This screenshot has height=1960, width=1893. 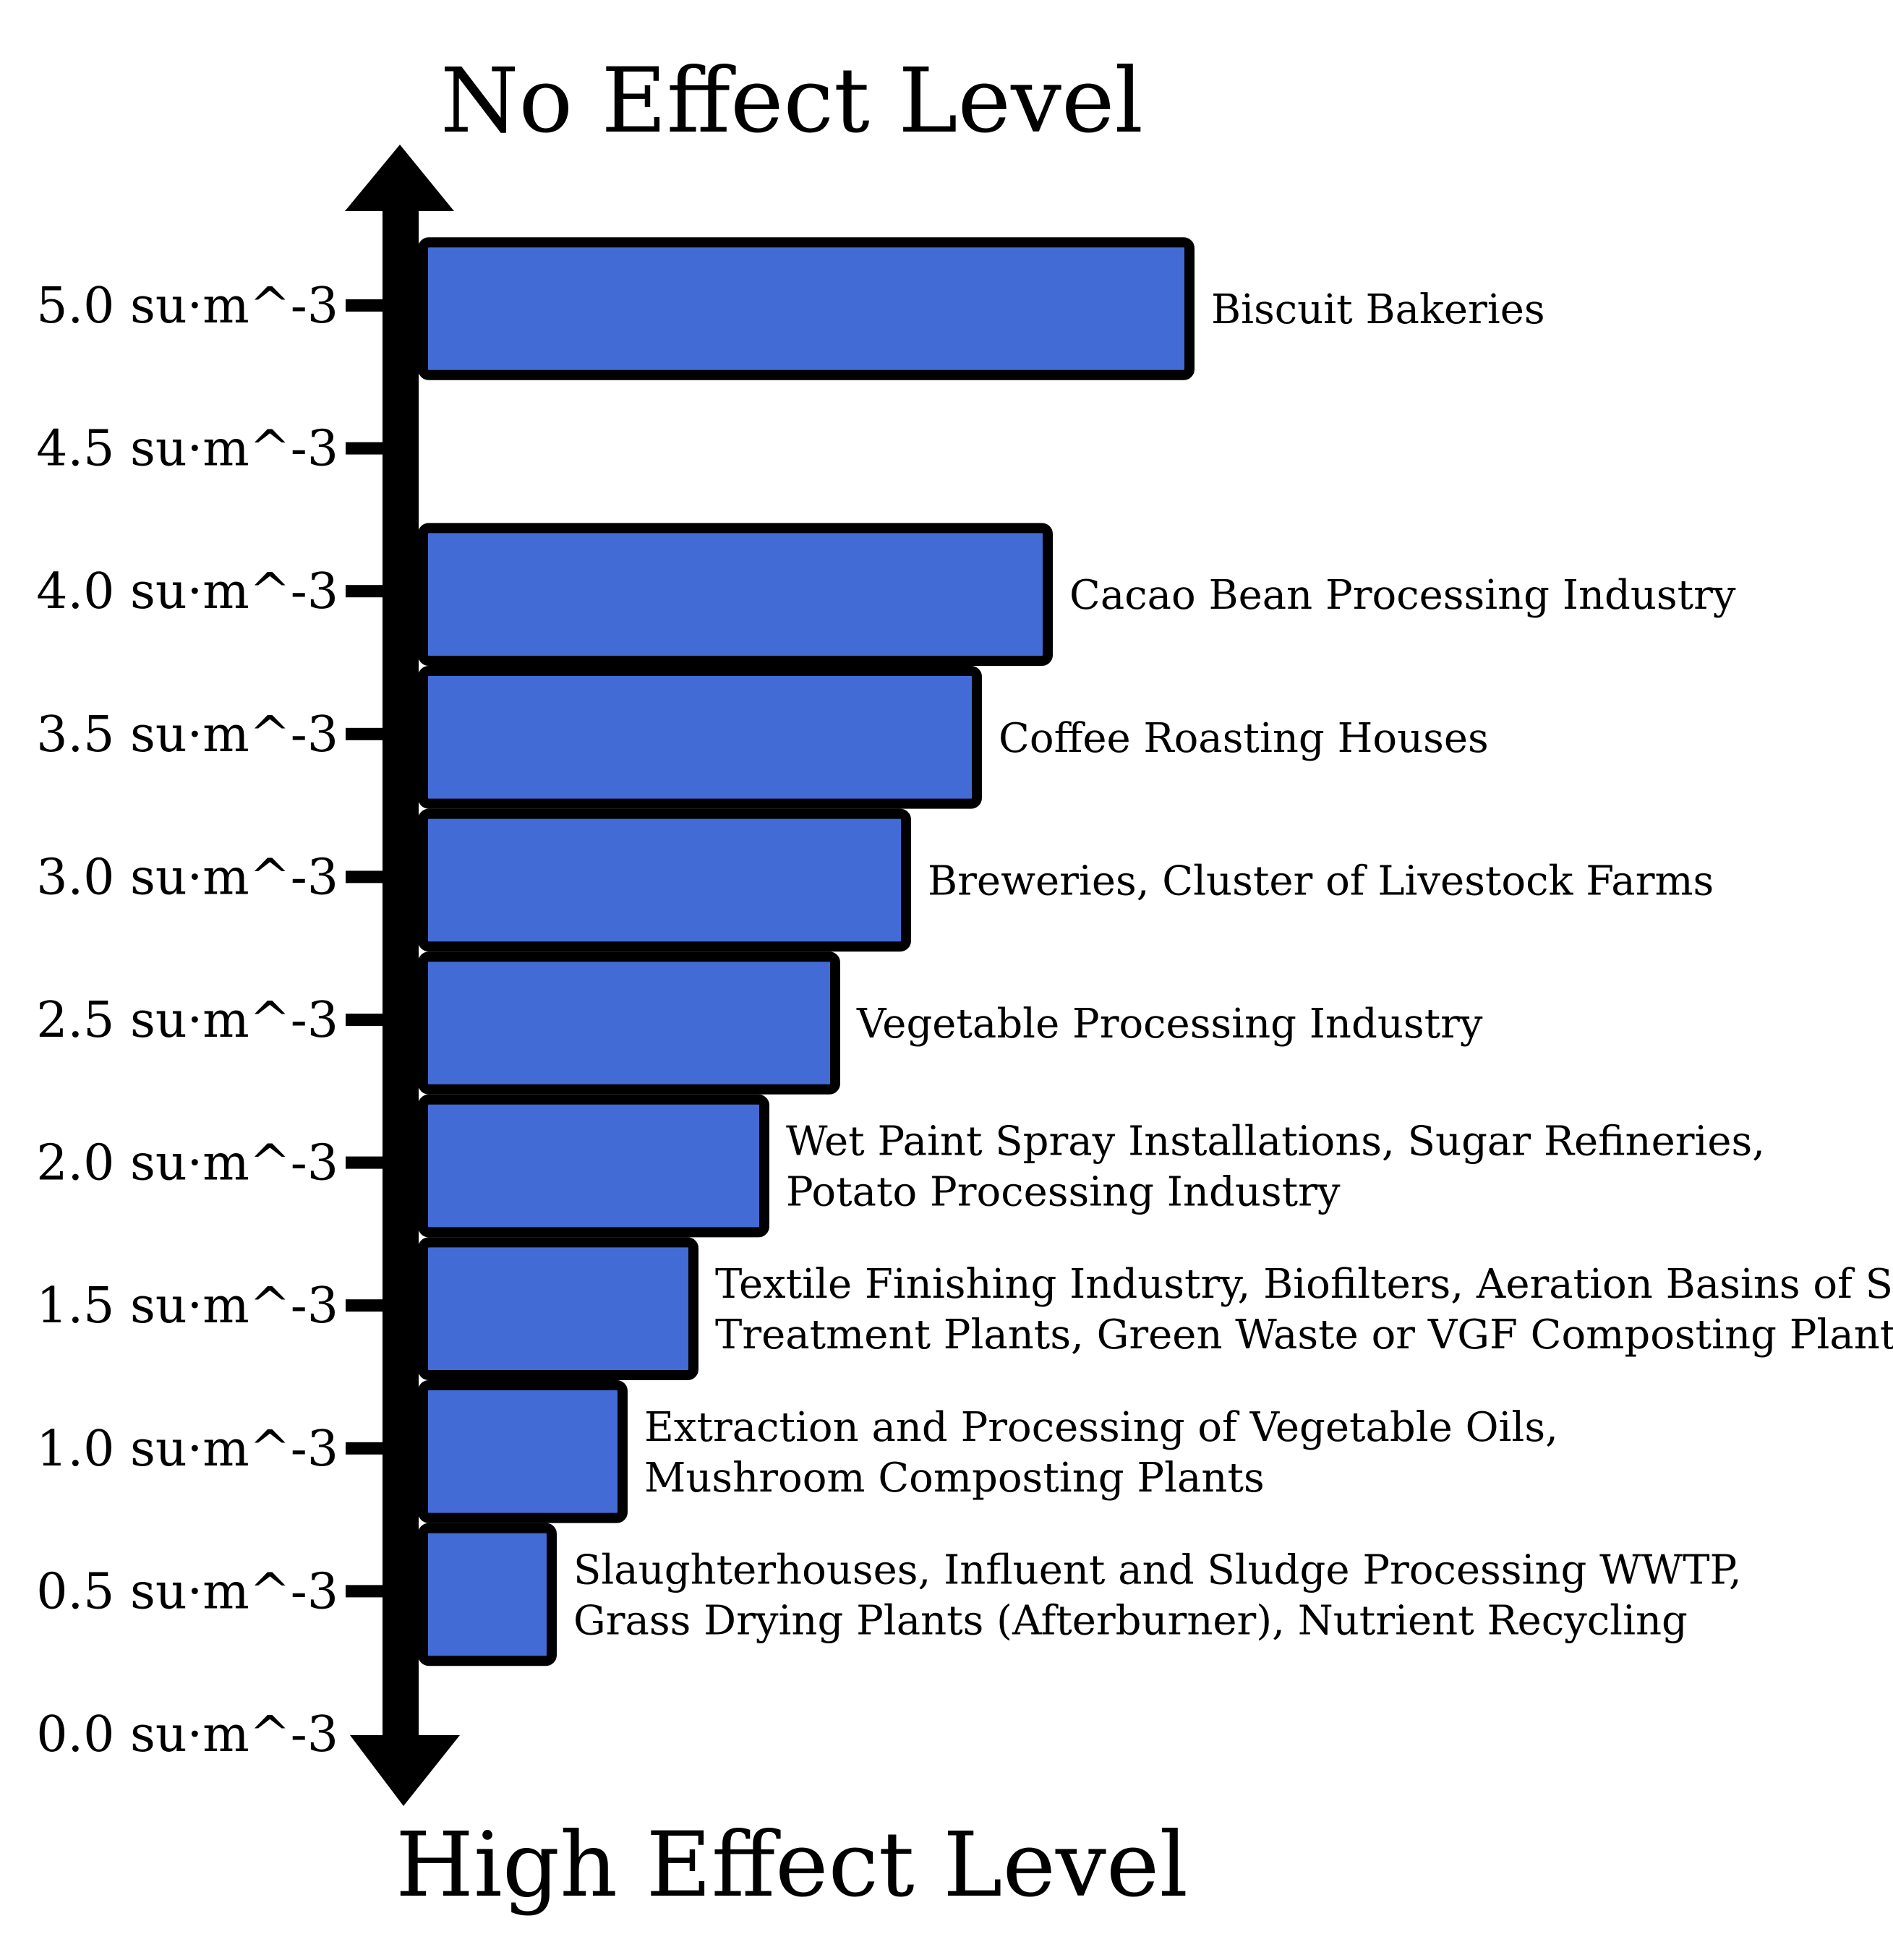 I want to click on y-tick-label: 5.0 su·m^-3, so click(x=187, y=306).